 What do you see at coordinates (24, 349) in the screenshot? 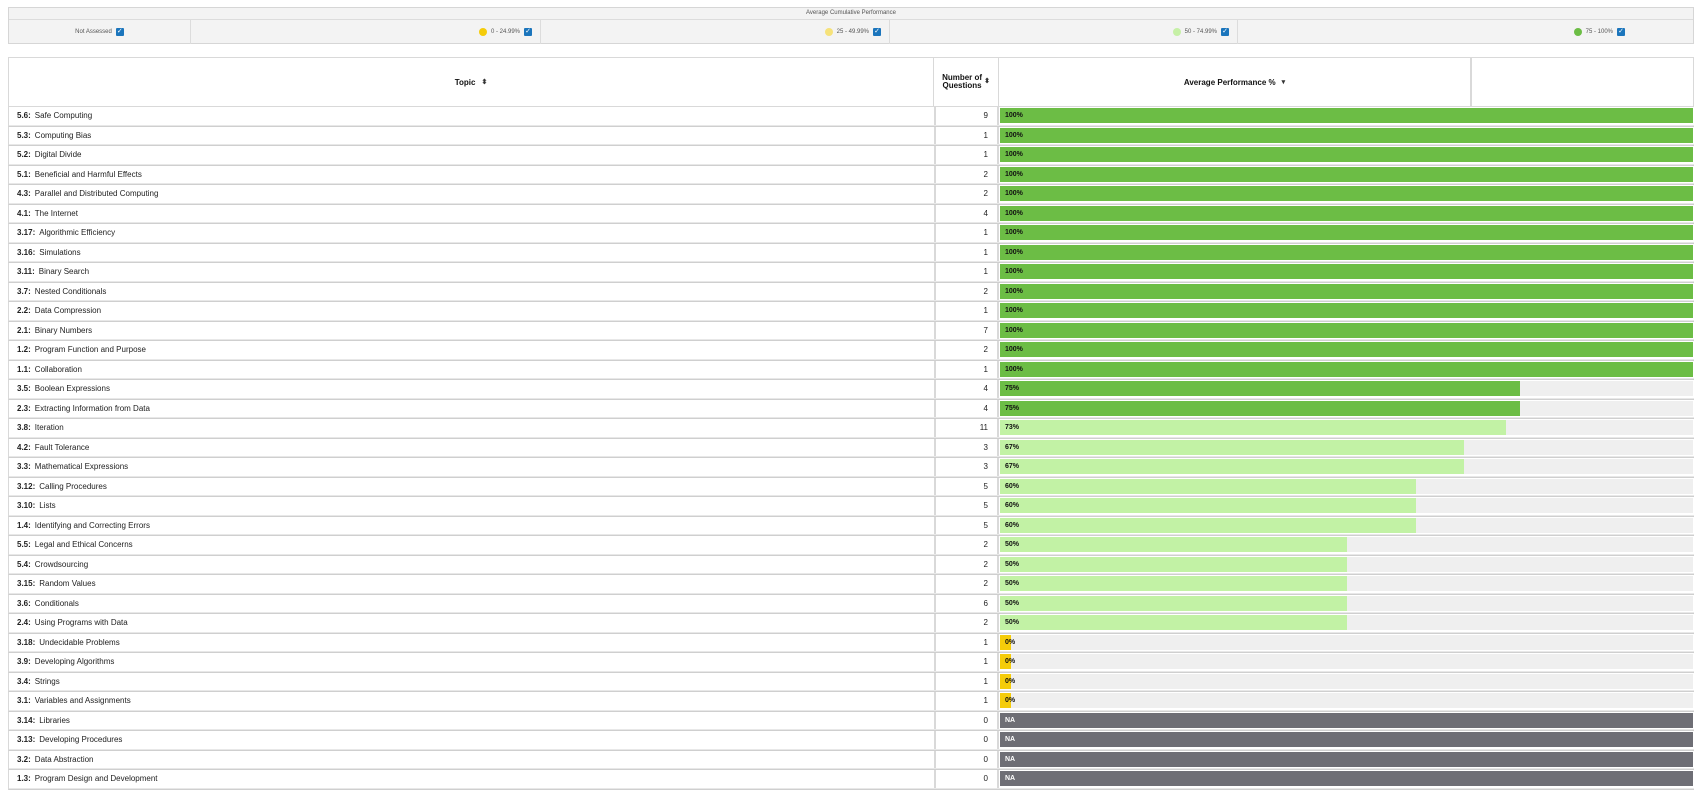
I see `topic-code: 1.2:` at bounding box center [24, 349].